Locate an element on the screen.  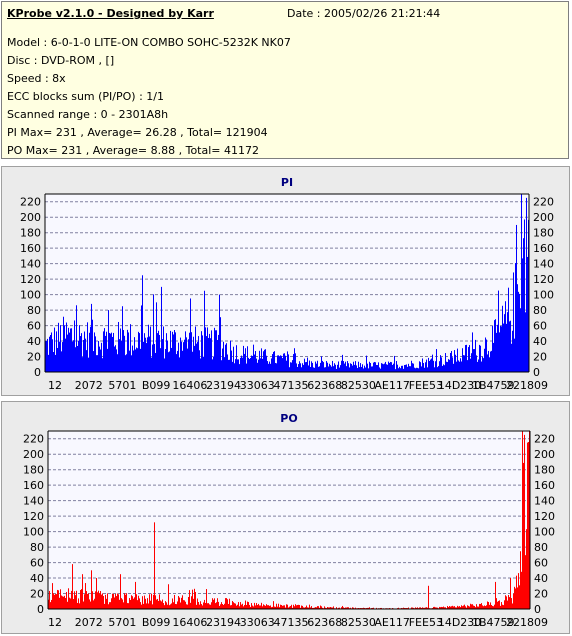
y-tick-label-right: 220 is located at coordinates (543, 202).